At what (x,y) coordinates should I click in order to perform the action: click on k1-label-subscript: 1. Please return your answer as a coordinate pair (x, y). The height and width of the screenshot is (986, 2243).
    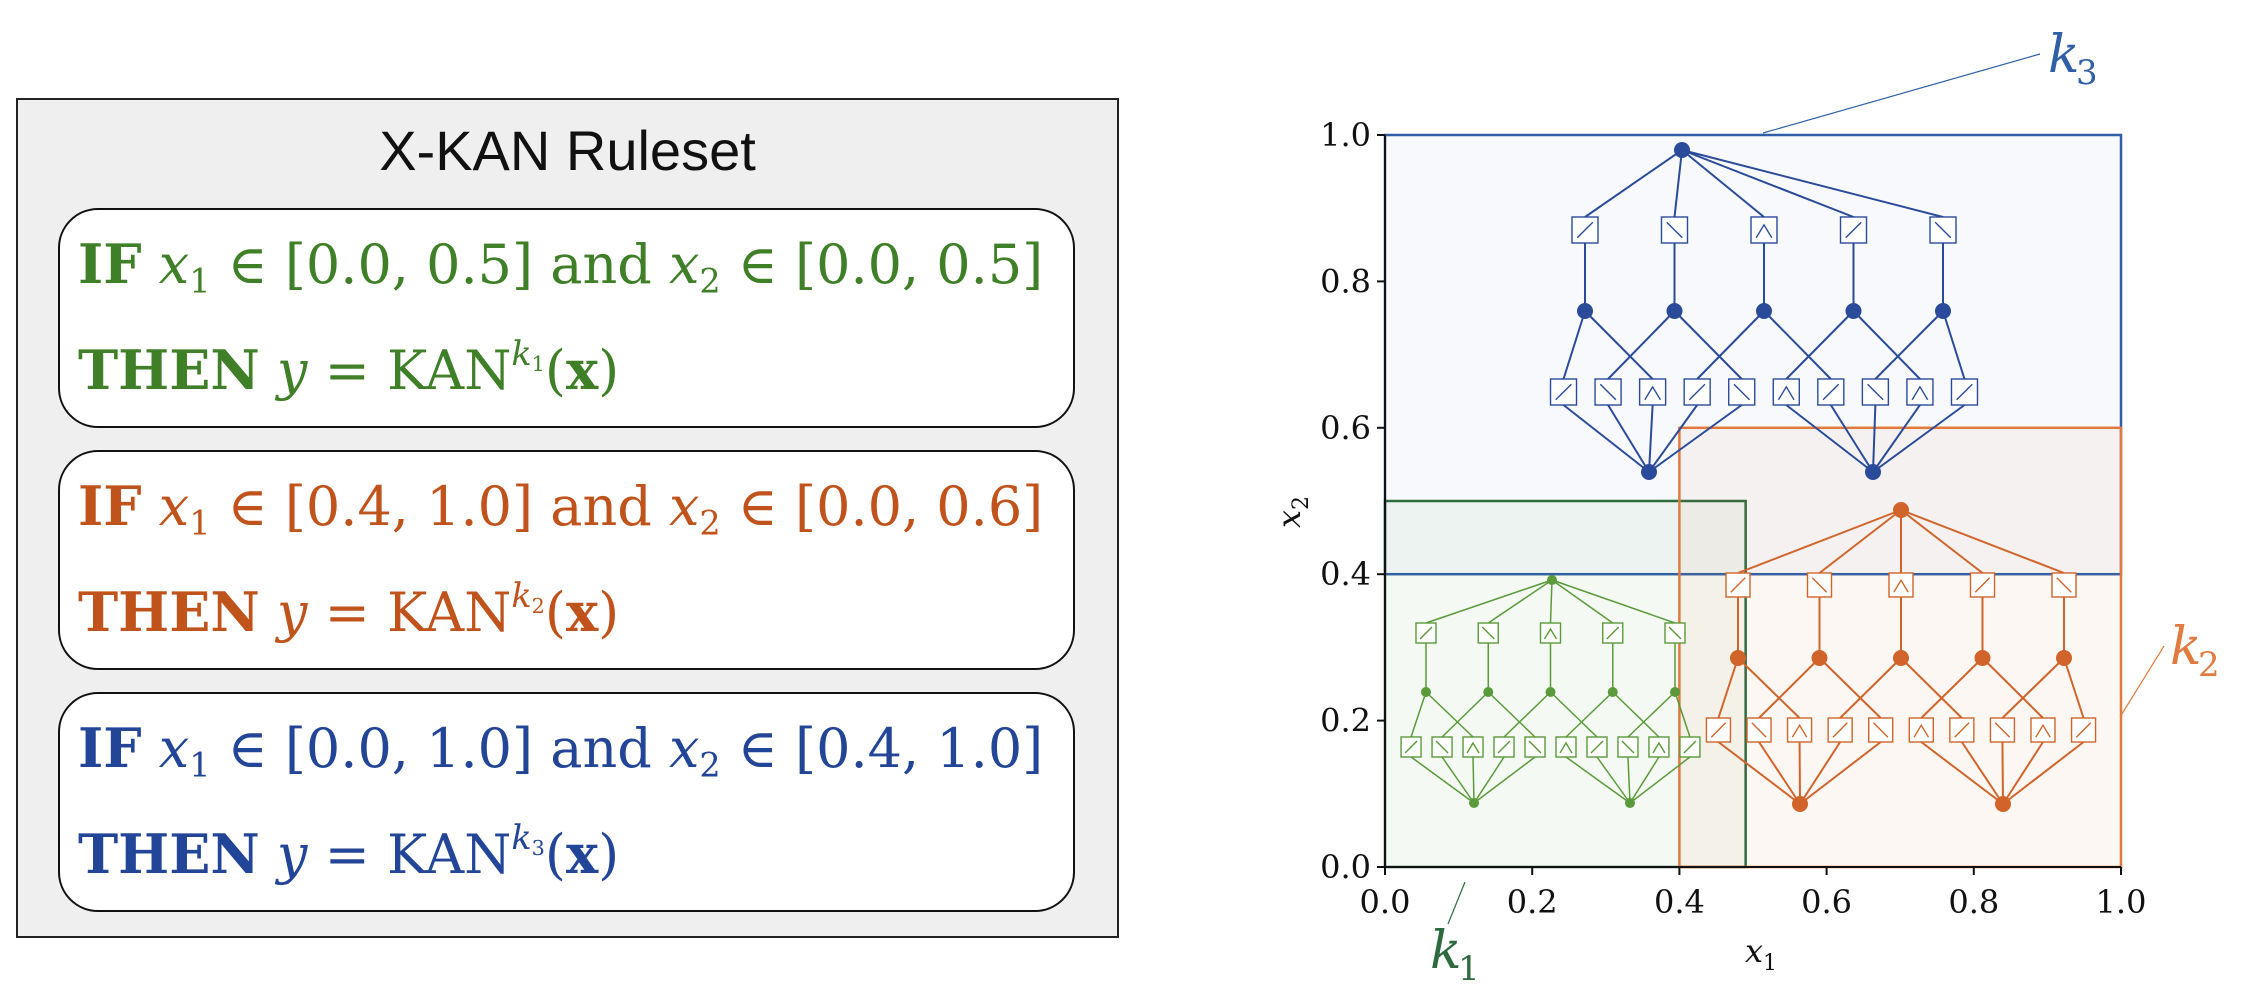
    Looking at the image, I should click on (1469, 967).